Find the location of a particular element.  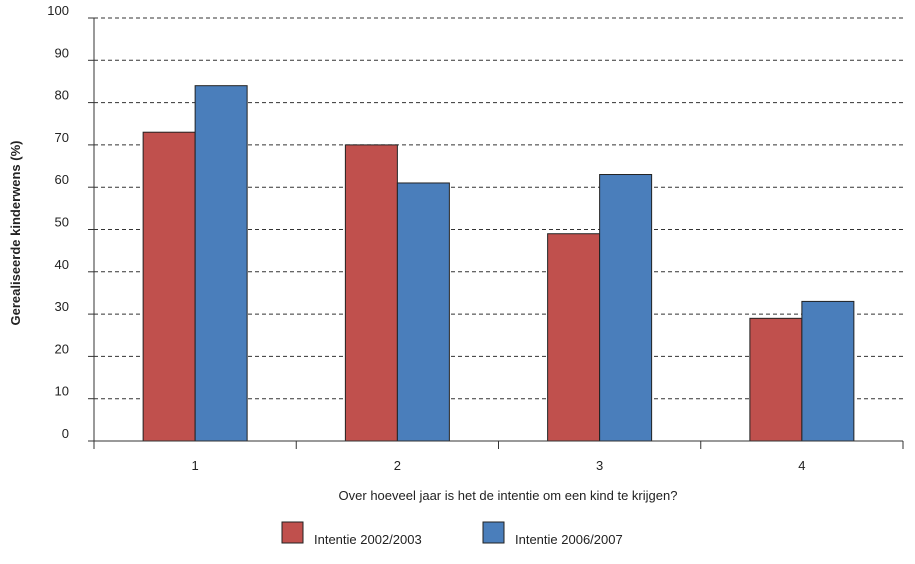

x-tick-label: 4 is located at coordinates (801, 465).